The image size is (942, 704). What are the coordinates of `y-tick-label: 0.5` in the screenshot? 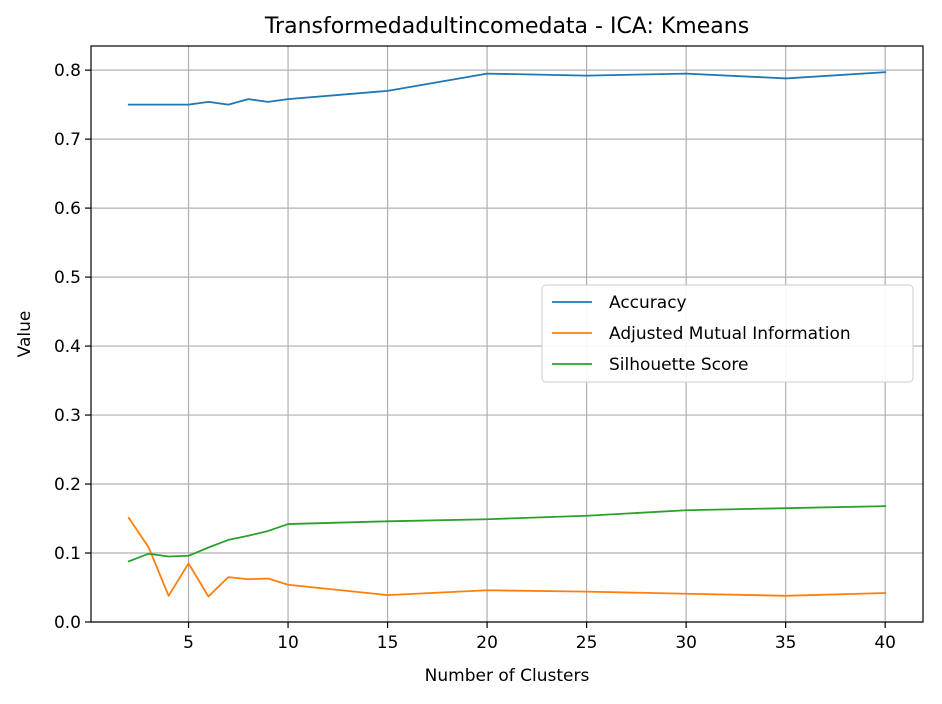 It's located at (67, 278).